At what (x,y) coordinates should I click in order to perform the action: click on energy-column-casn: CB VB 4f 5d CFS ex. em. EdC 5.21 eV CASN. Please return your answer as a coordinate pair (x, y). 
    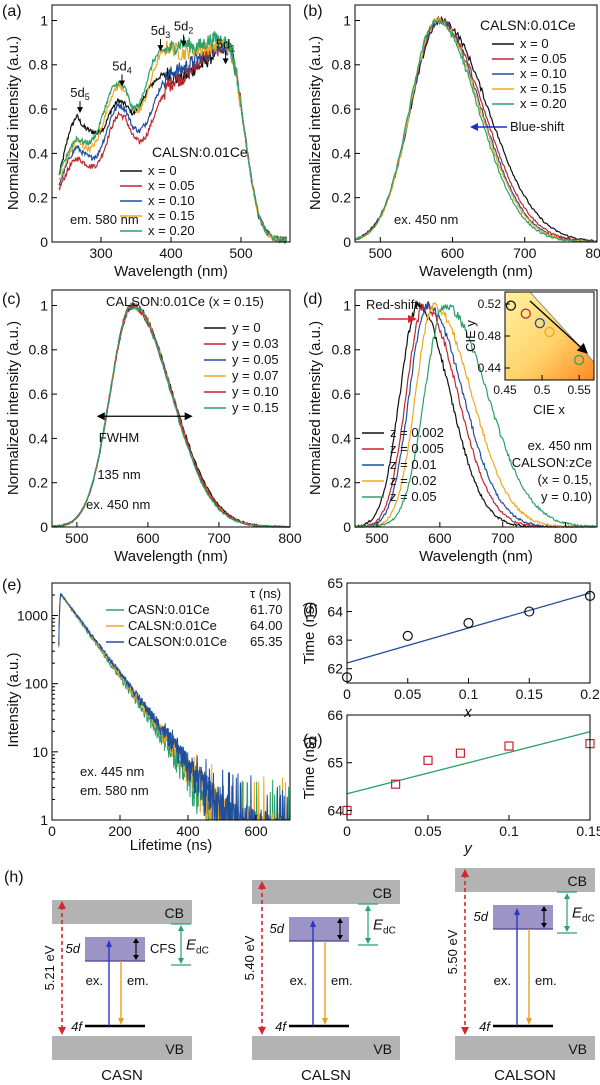
    Looking at the image, I should click on (125, 992).